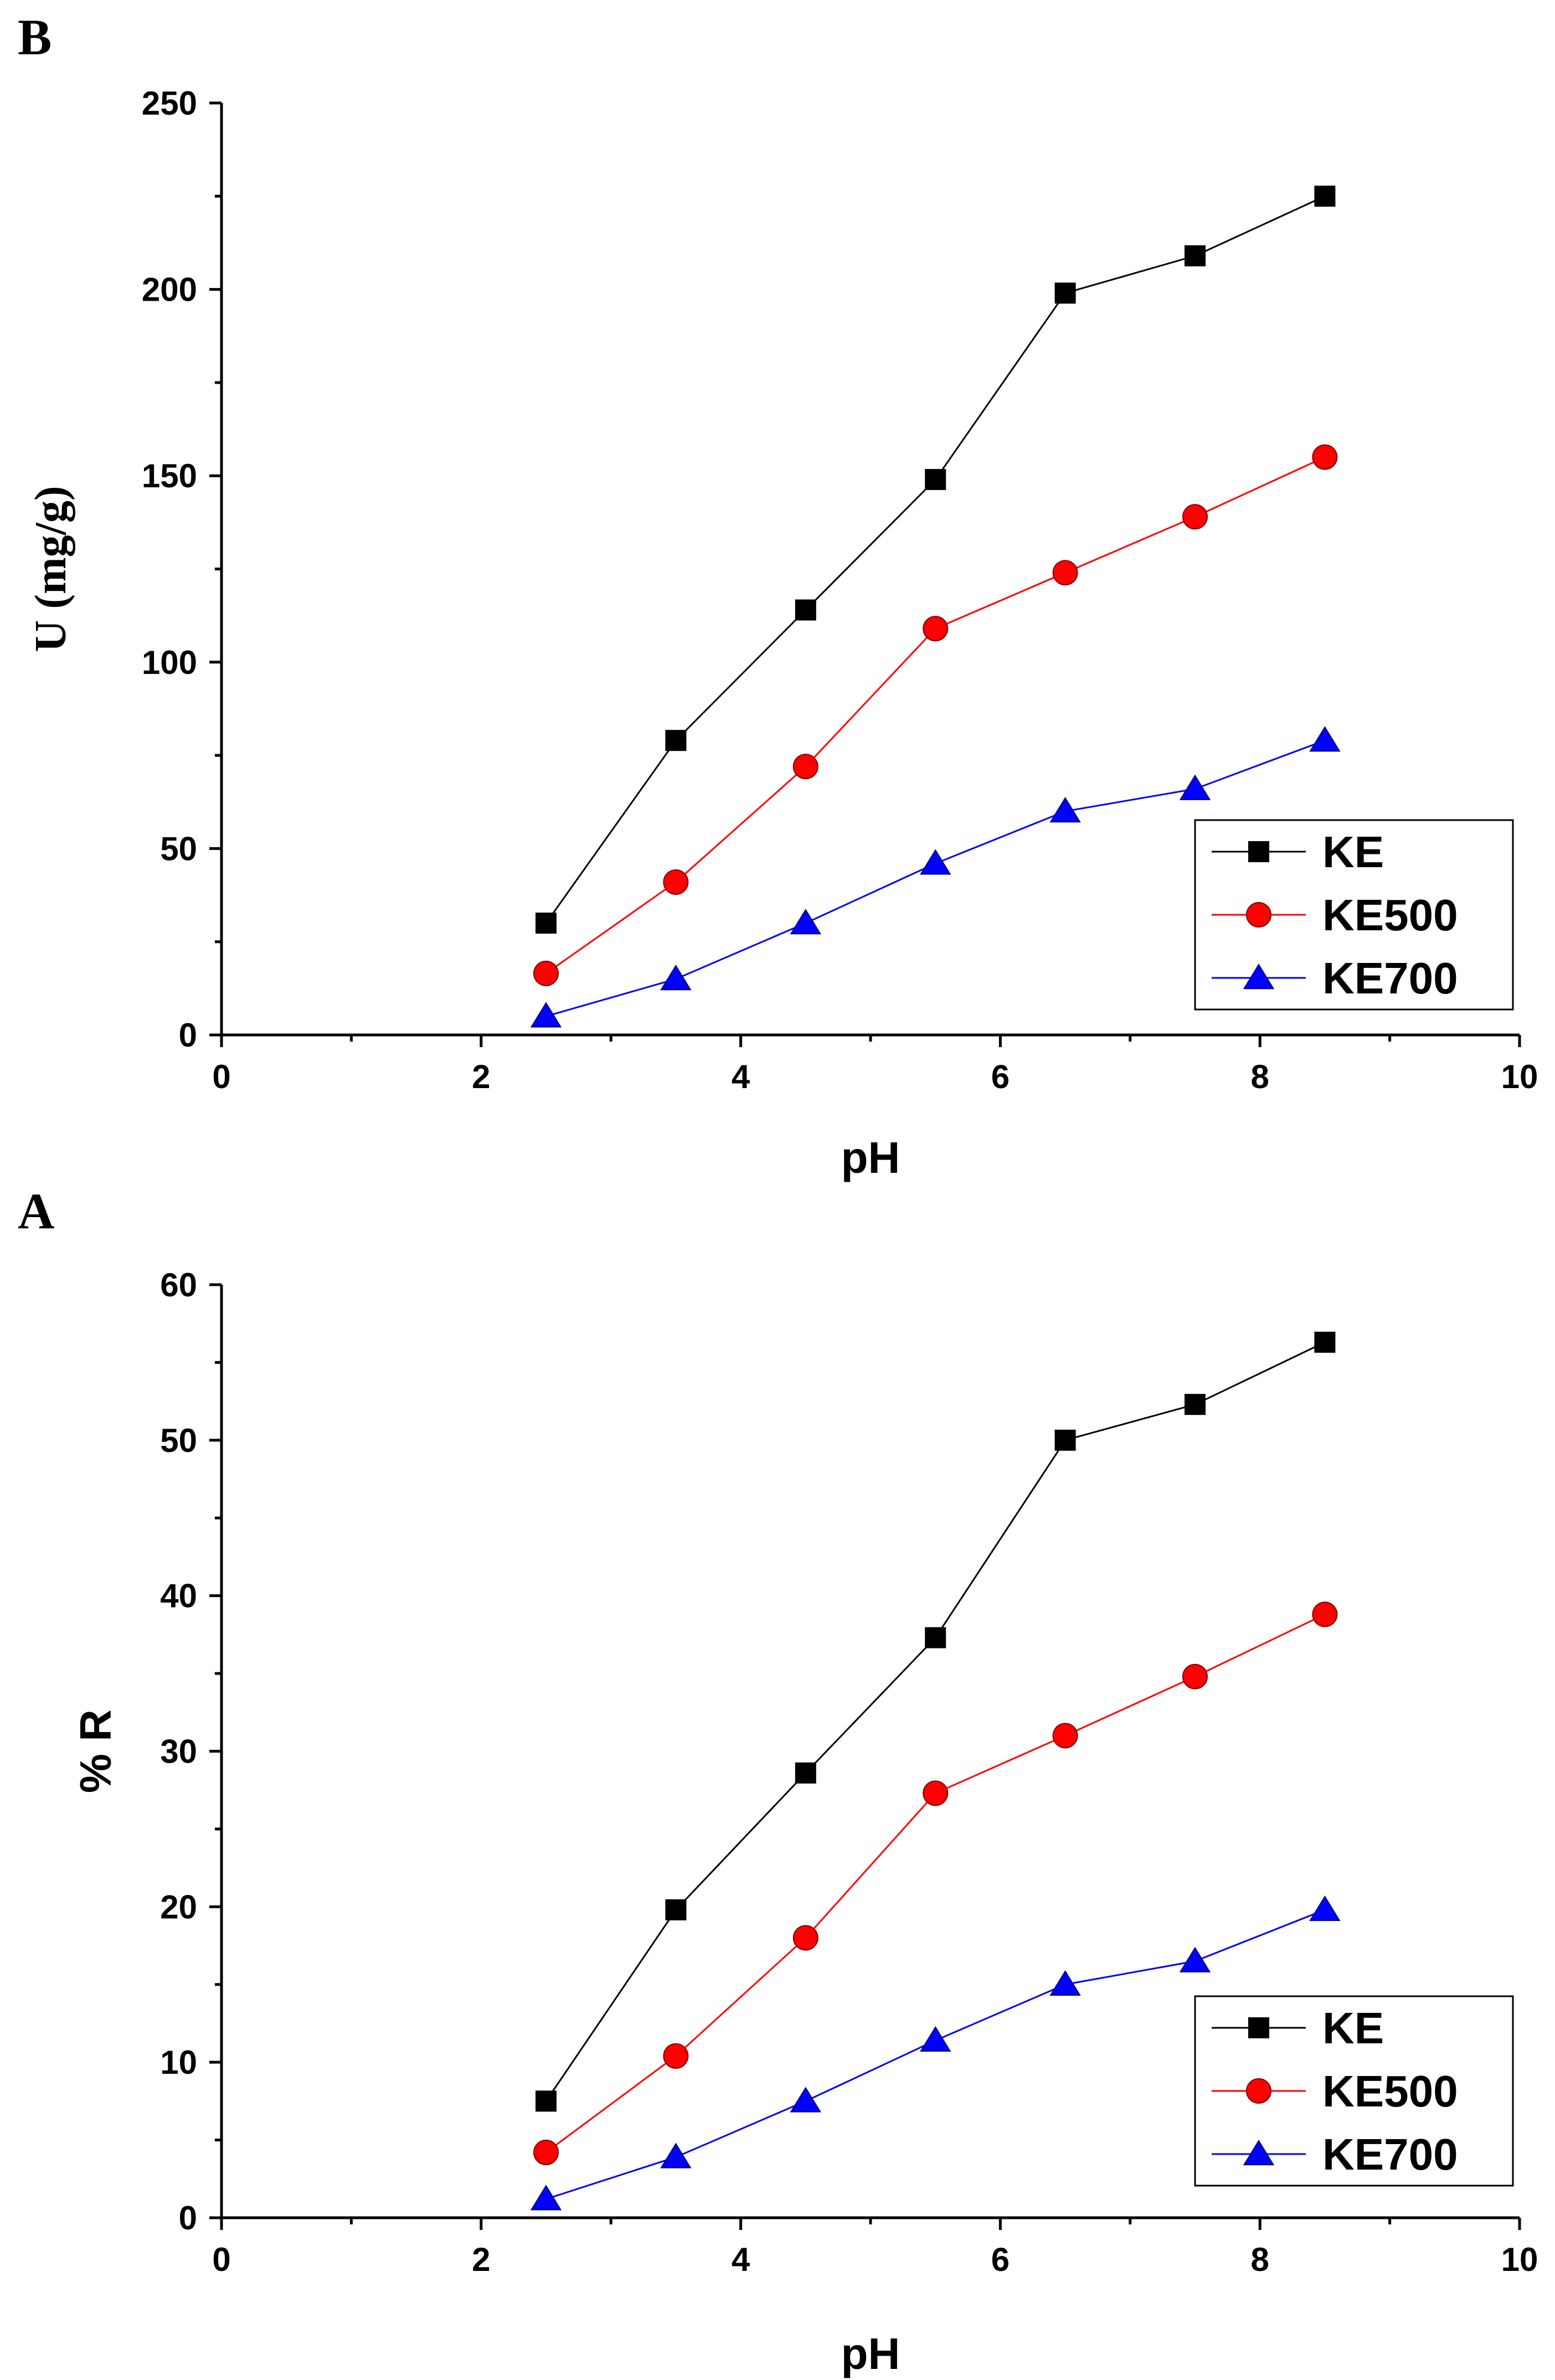 The height and width of the screenshot is (2380, 1555). I want to click on y-tick-label: 100, so click(169, 663).